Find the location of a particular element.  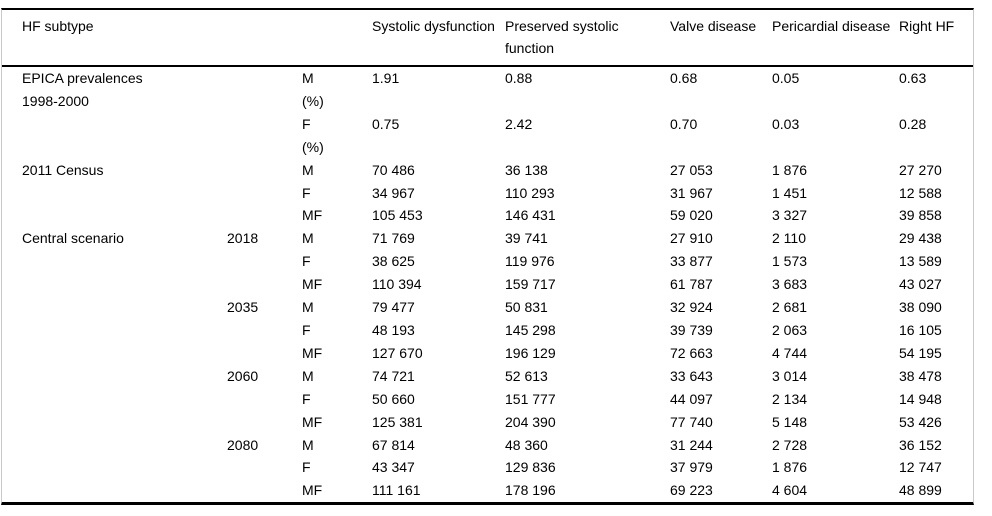

cell-value: 178 196 is located at coordinates (530, 490).